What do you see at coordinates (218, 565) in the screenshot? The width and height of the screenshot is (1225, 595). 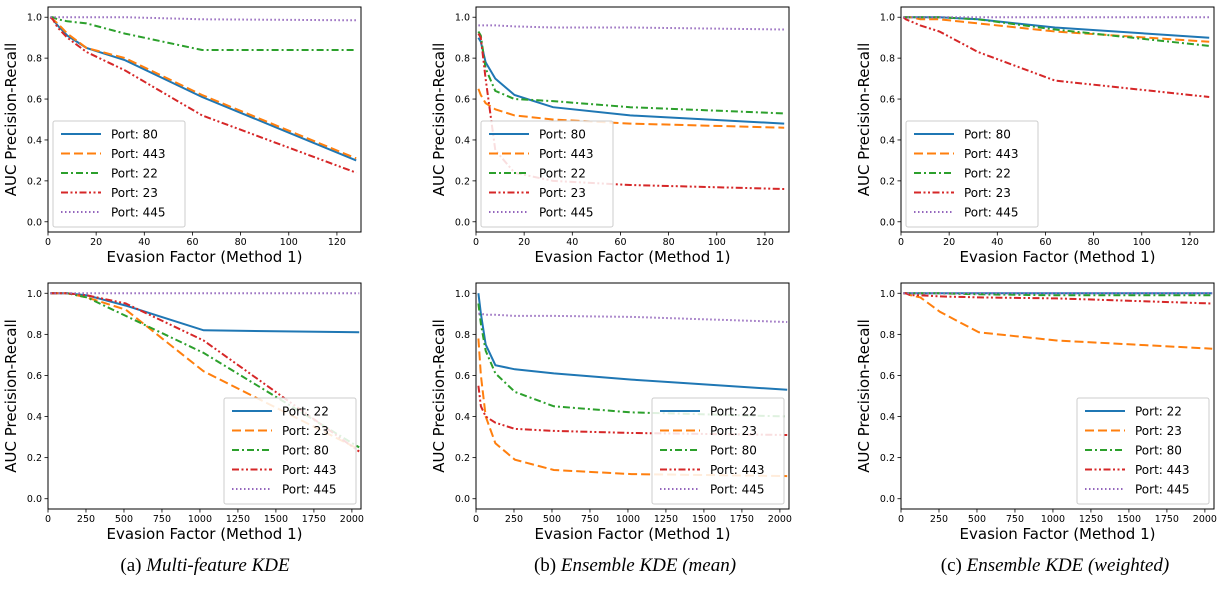 I see `caption-a-title: Multi-feature KDE` at bounding box center [218, 565].